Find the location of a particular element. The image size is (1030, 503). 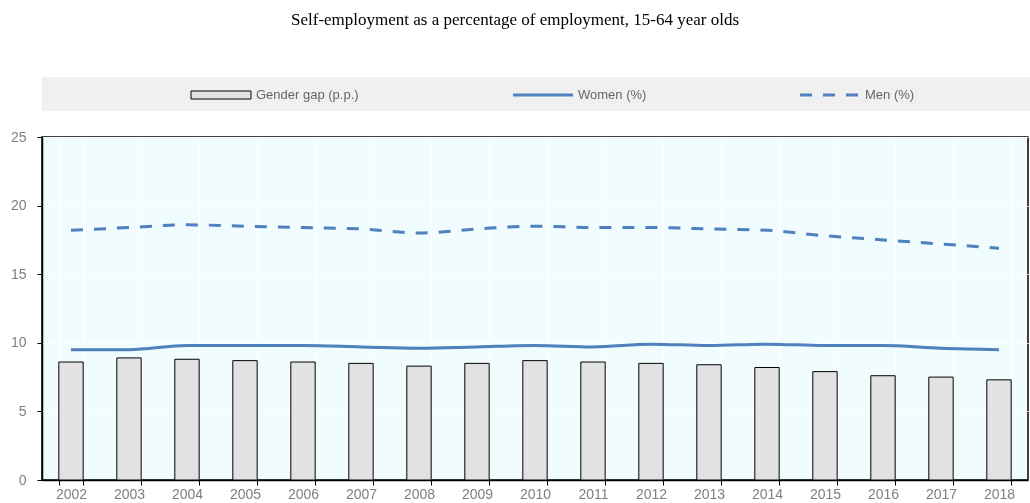

x-tick-label: 2008 is located at coordinates (419, 493).